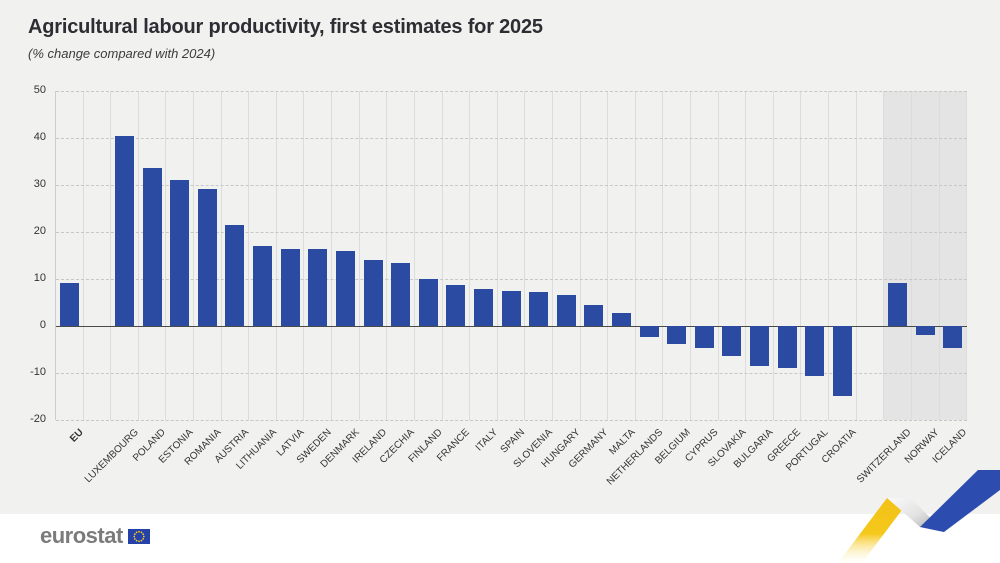  I want to click on eu-flag-icon, so click(138, 536).